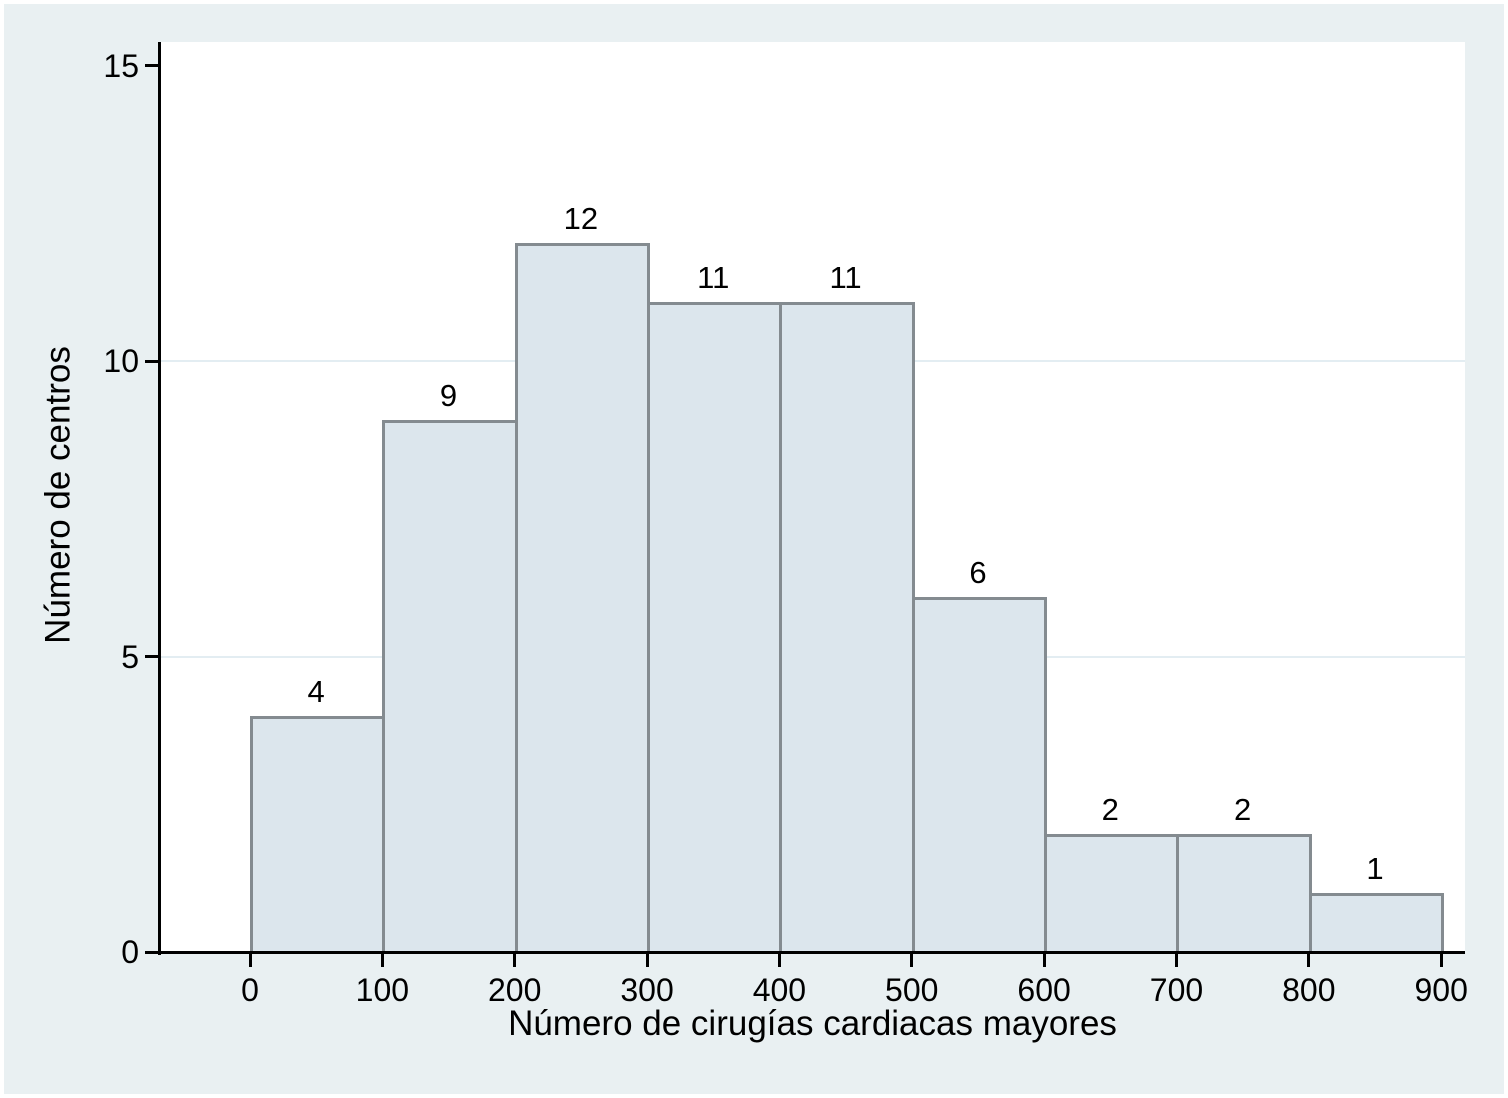  Describe the element at coordinates (250, 990) in the screenshot. I see `x-tick-label: 0` at that location.